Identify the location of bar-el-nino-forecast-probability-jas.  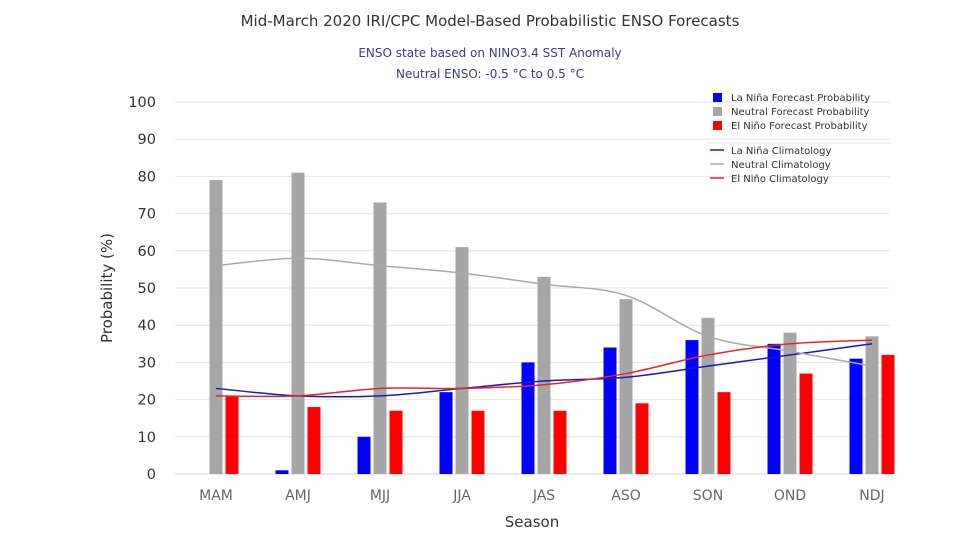
(560, 442).